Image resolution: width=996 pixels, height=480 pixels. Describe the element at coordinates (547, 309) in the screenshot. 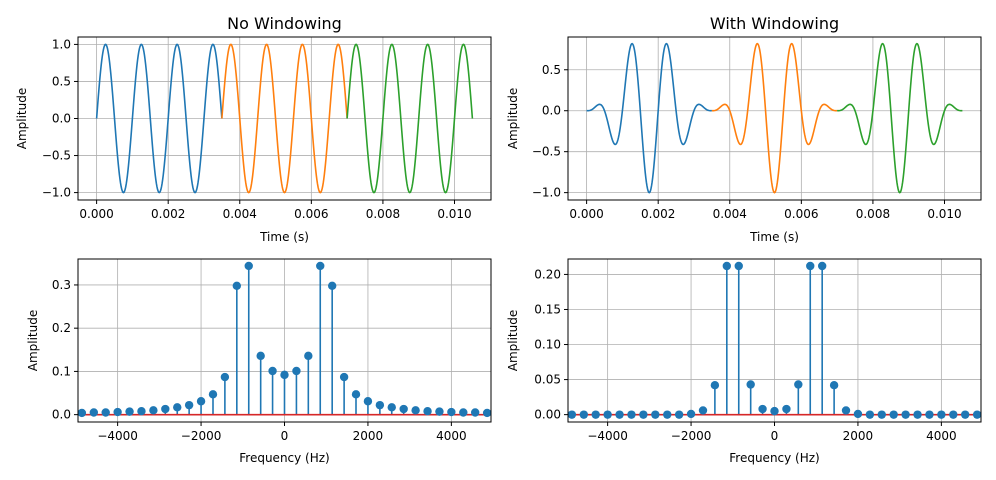

I see `y-tick-label: 0.15` at that location.